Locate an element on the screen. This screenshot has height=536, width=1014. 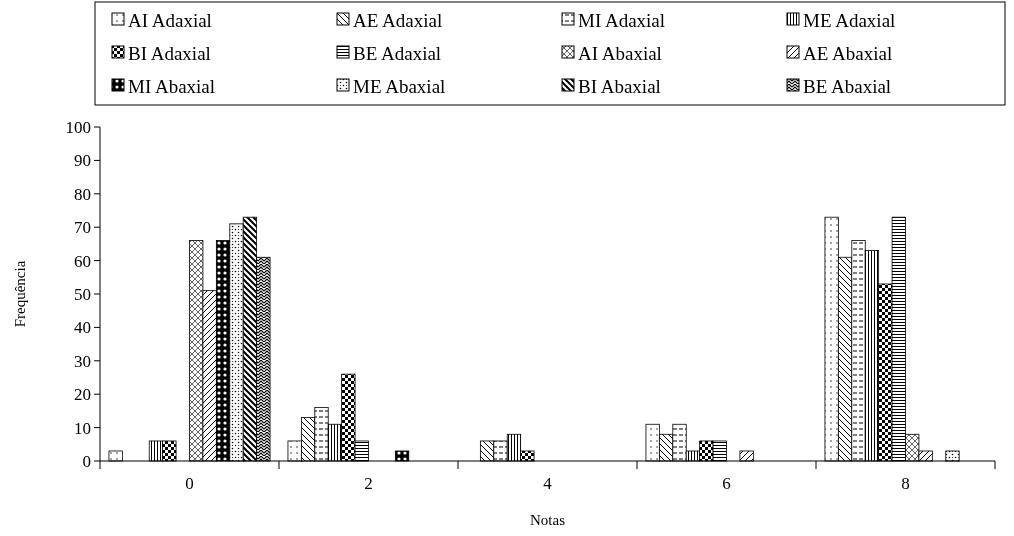
y-tick-label: 20 is located at coordinates (82, 395).